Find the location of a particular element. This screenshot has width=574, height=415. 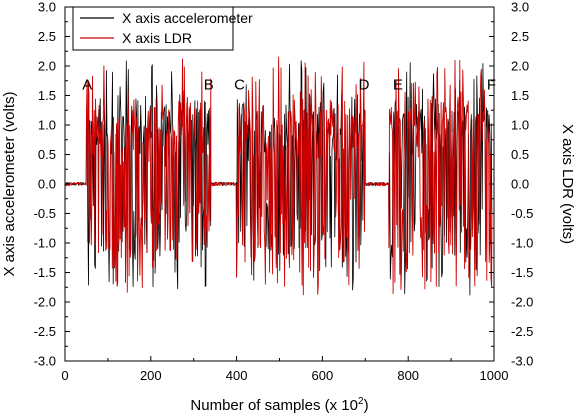

x-axis-title-end: ) is located at coordinates (366, 405).